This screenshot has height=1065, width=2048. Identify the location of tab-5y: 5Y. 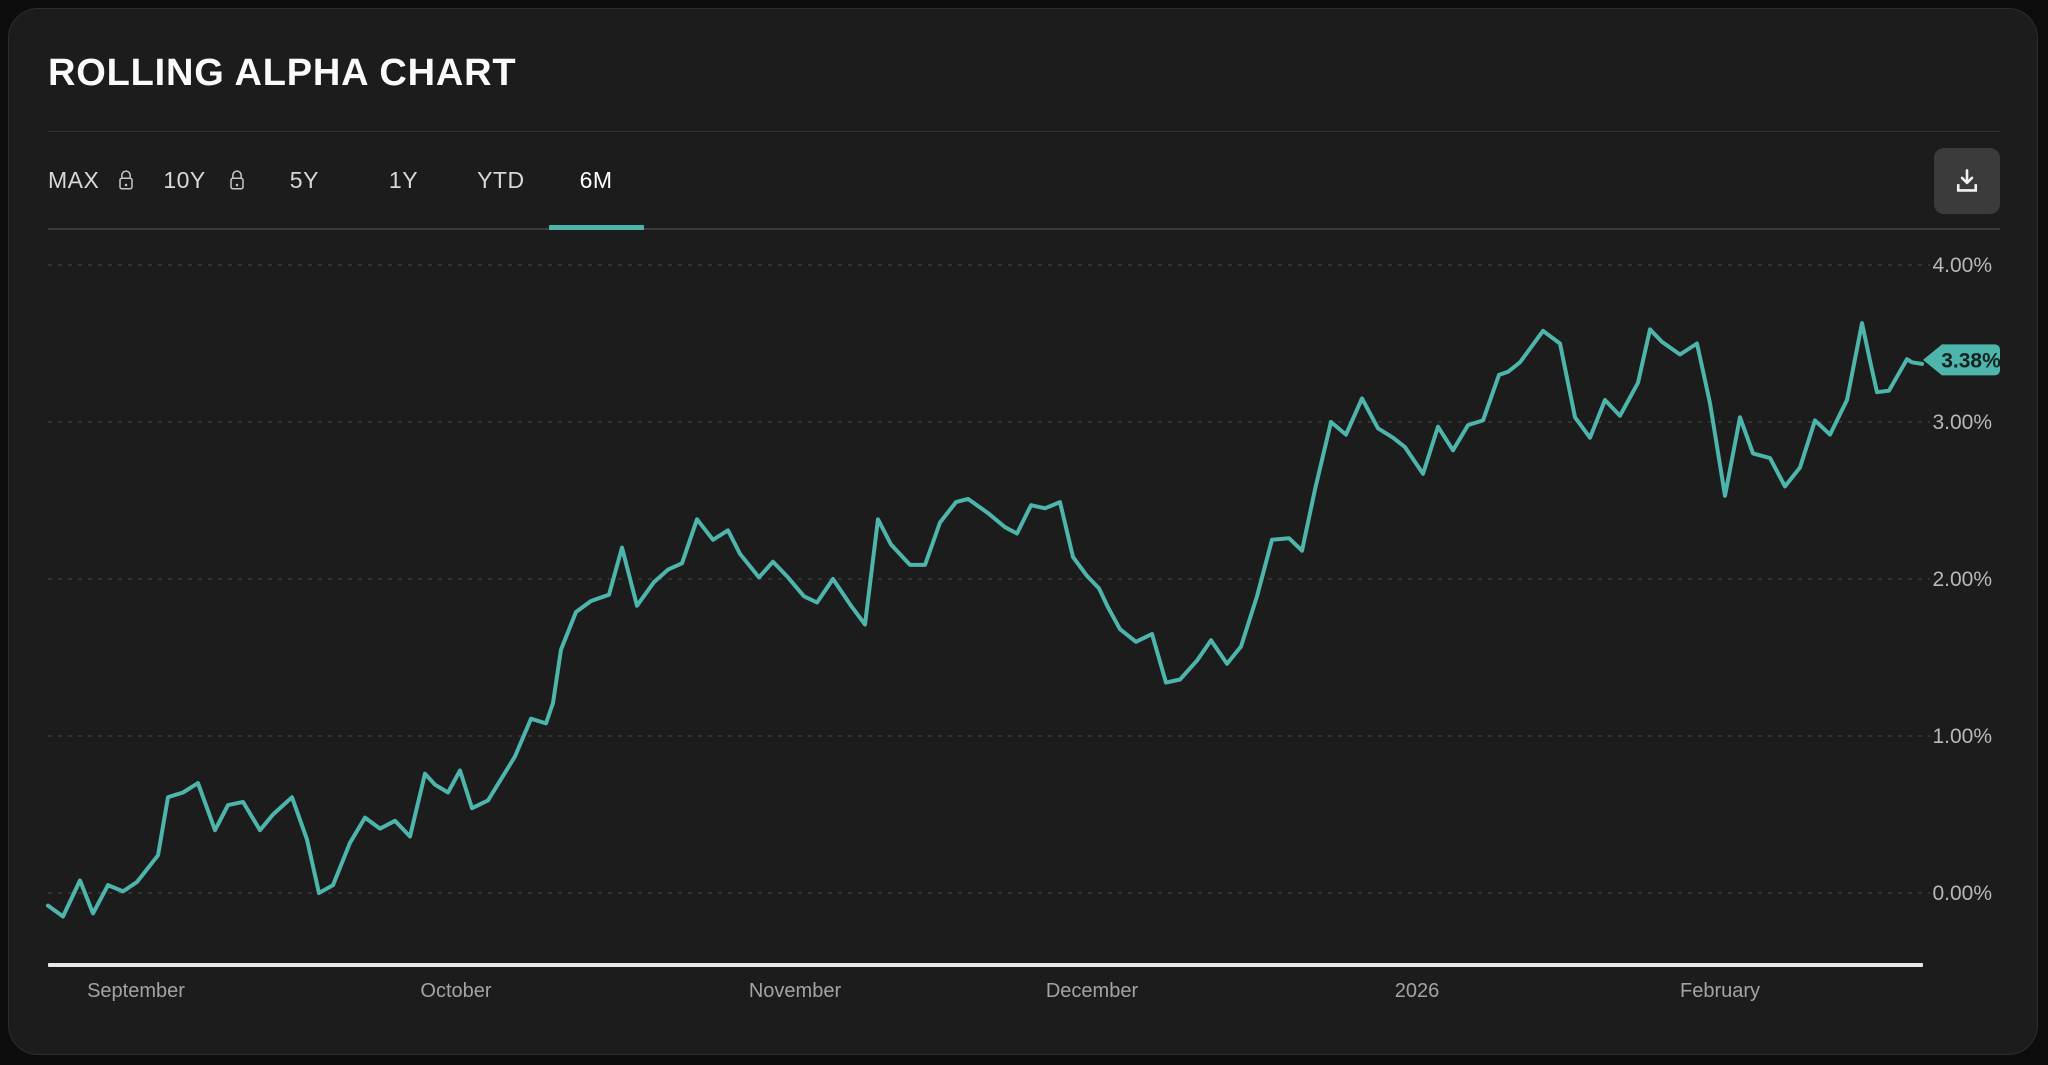
(304, 180).